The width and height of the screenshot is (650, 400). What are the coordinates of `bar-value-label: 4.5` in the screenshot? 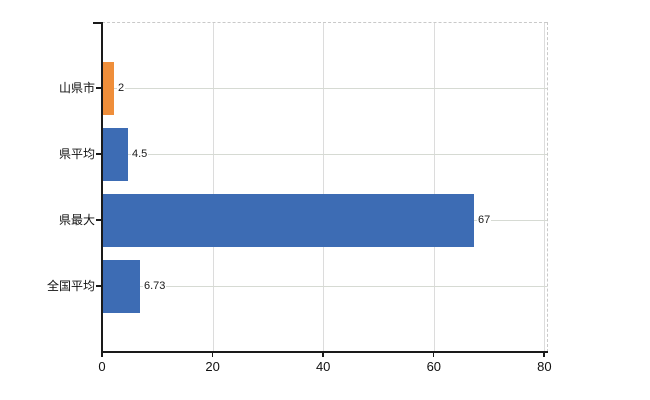 It's located at (140, 154).